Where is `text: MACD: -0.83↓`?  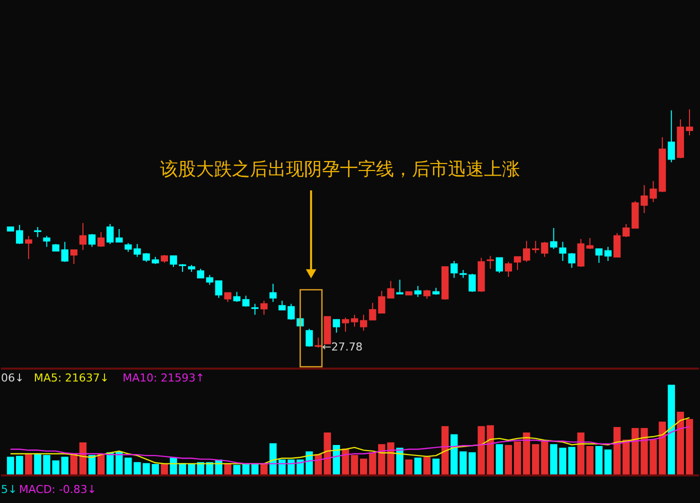 text: MACD: -0.83↓ is located at coordinates (57, 489).